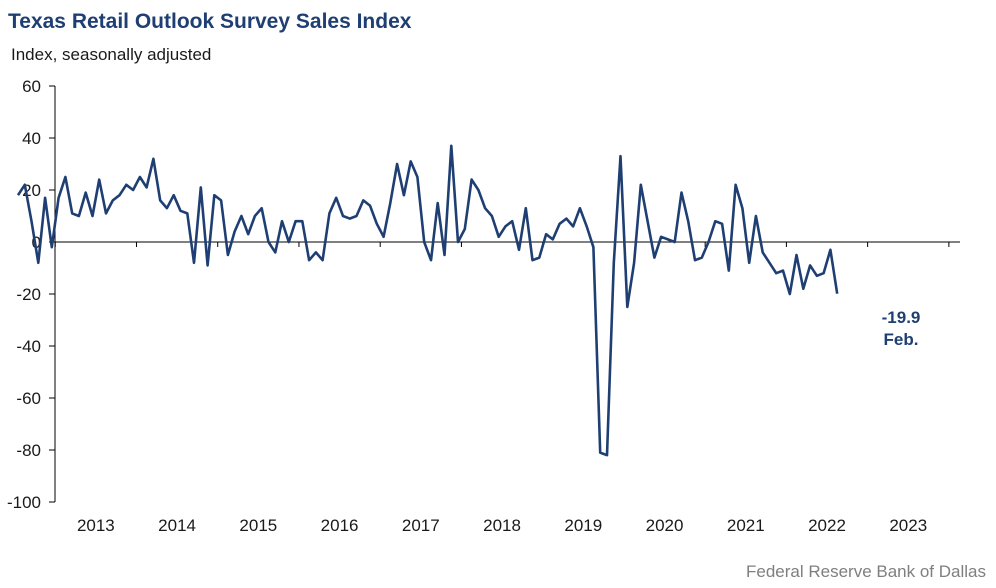 This screenshot has width=996, height=588. What do you see at coordinates (901, 339) in the screenshot?
I see `annotation-label: Feb.` at bounding box center [901, 339].